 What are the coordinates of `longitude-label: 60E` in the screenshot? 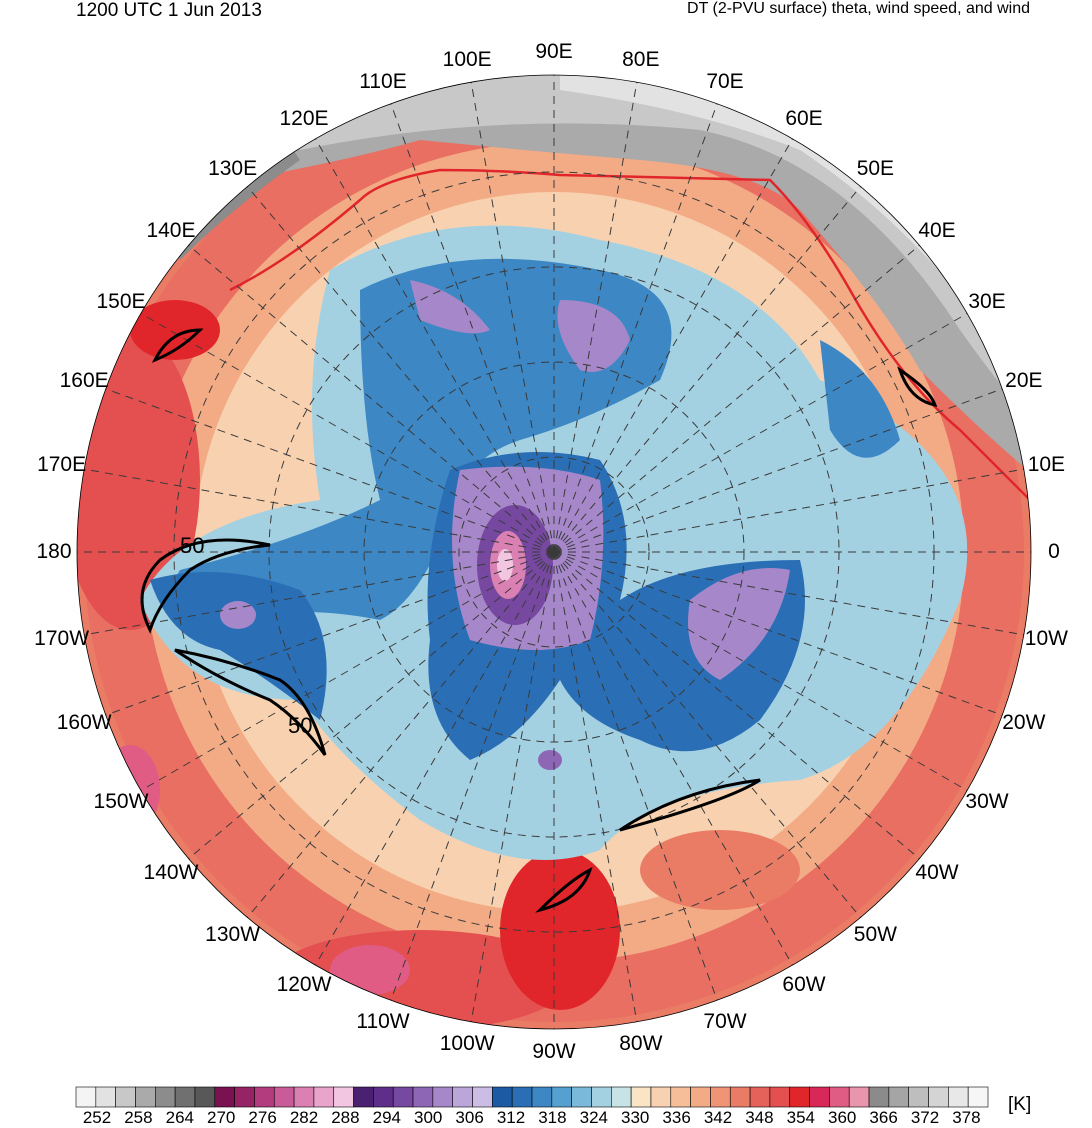 It's located at (804, 118).